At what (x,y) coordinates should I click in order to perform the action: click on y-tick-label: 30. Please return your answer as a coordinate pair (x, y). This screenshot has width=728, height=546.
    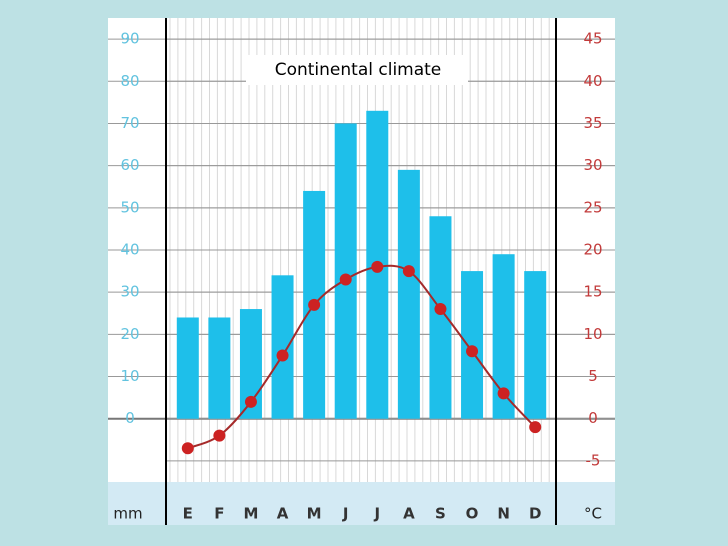
    Looking at the image, I should click on (129, 292).